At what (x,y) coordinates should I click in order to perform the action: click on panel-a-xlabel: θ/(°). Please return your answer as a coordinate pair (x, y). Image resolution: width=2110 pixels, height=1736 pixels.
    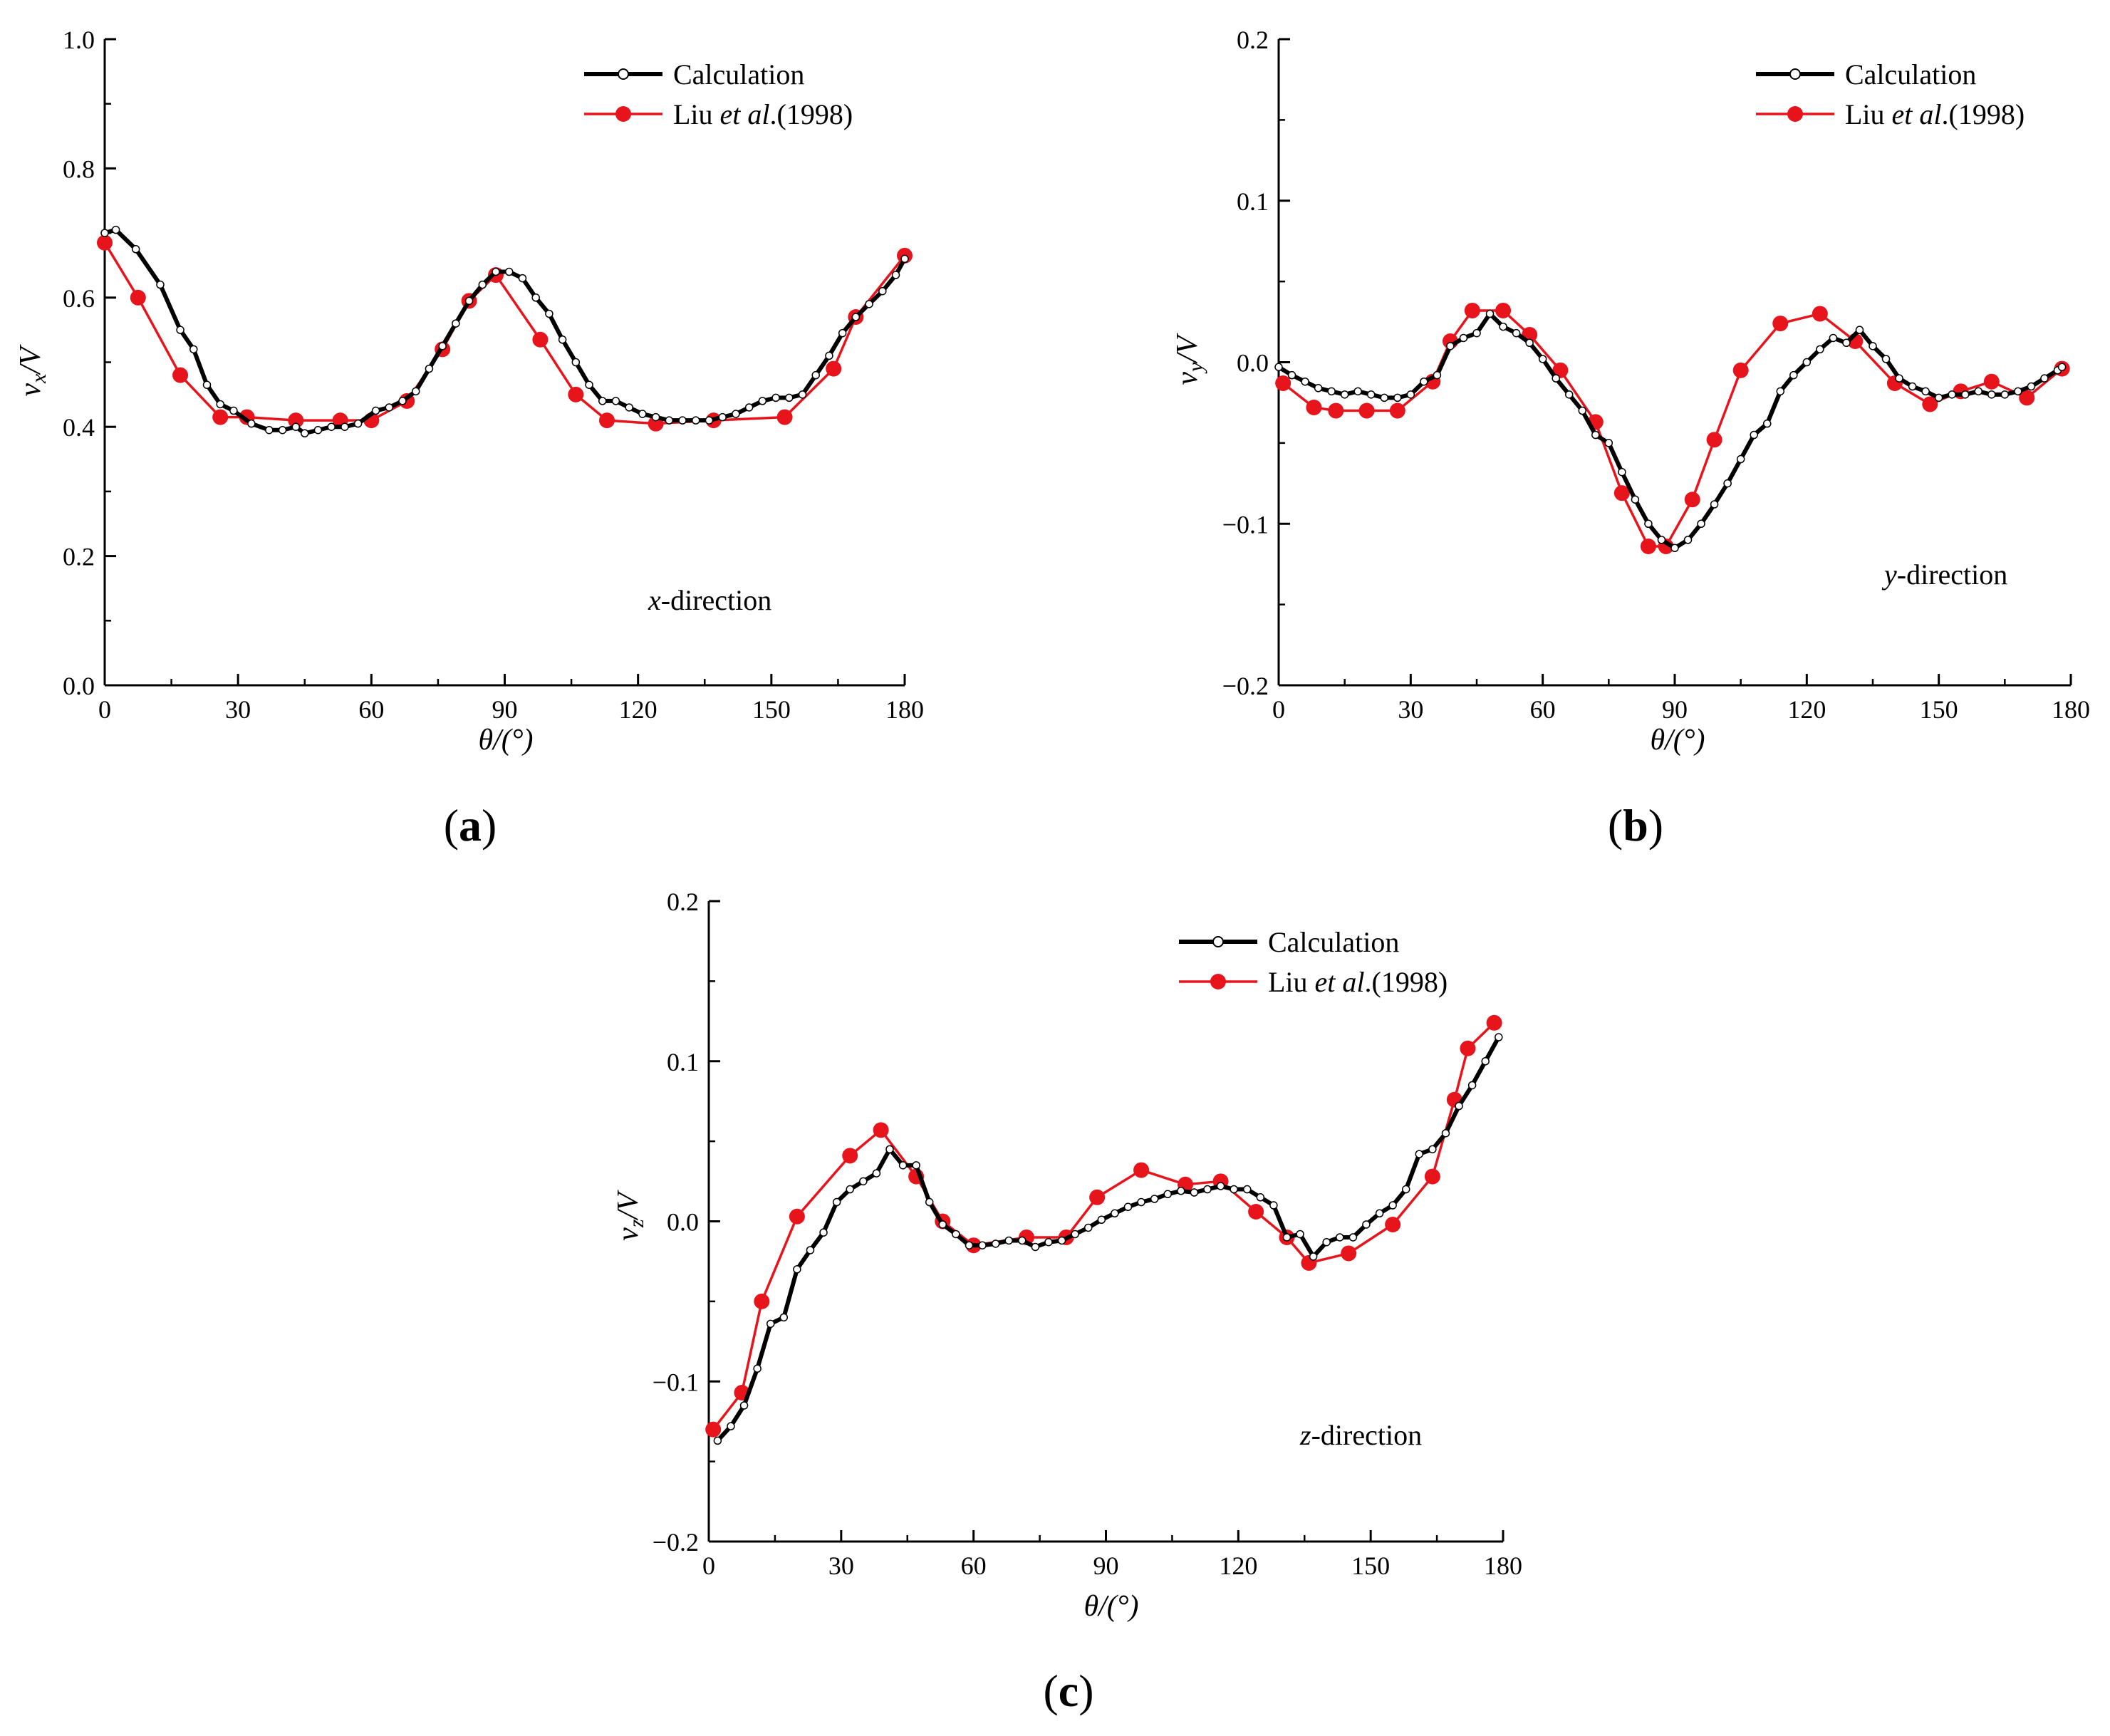
    Looking at the image, I should click on (505, 741).